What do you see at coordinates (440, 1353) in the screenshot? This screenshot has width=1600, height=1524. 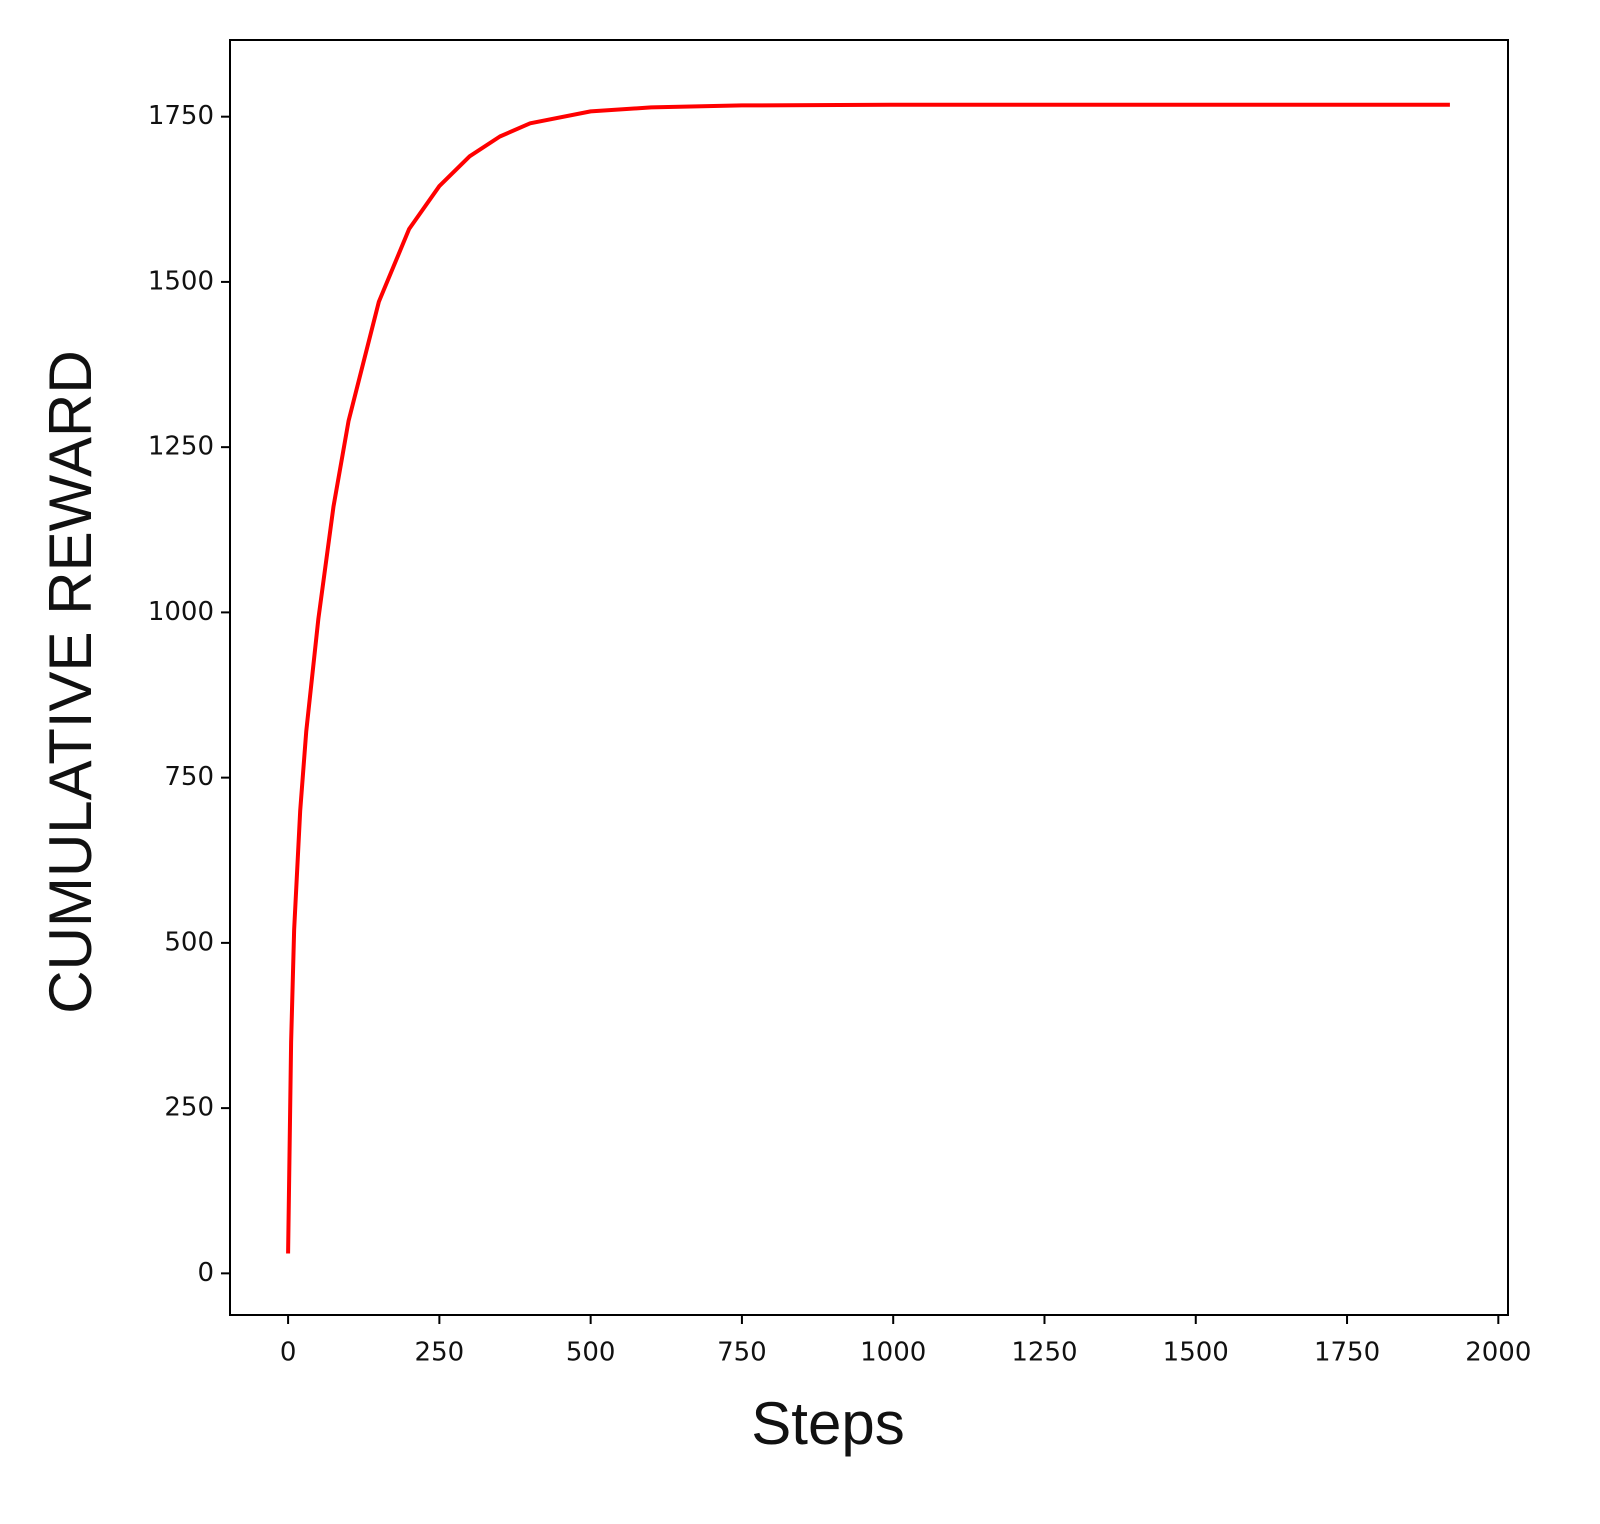 I see `x-tick-label: 250` at bounding box center [440, 1353].